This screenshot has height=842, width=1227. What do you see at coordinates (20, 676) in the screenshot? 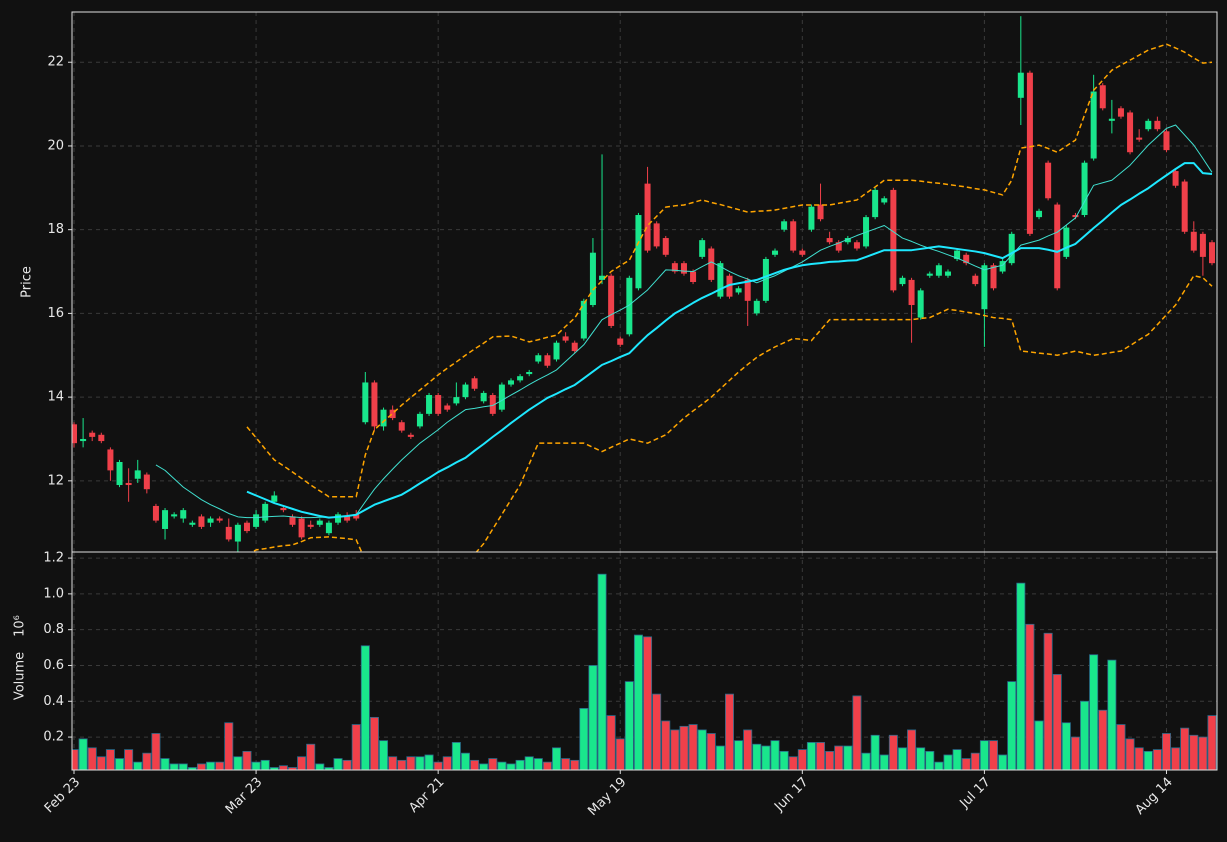
I see `volume-axis-label: Volume` at bounding box center [20, 676].